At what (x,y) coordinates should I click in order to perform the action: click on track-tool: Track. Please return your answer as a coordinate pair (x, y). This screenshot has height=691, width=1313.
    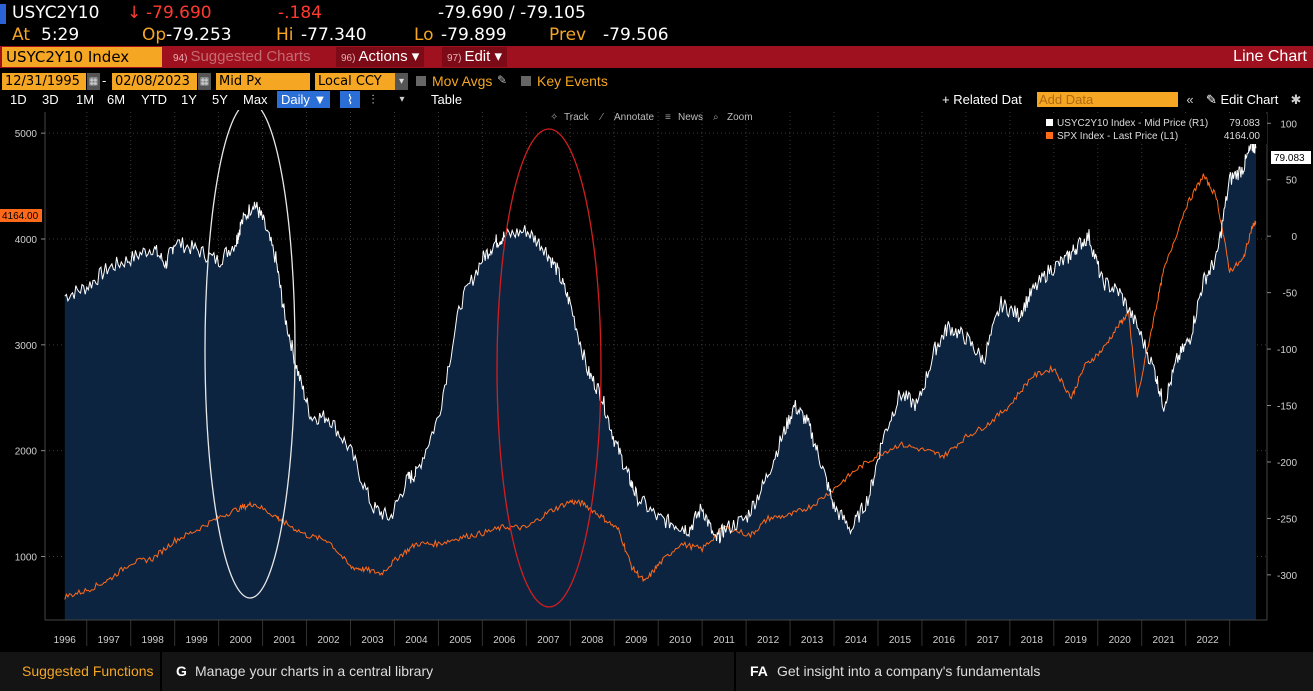
    Looking at the image, I should click on (577, 117).